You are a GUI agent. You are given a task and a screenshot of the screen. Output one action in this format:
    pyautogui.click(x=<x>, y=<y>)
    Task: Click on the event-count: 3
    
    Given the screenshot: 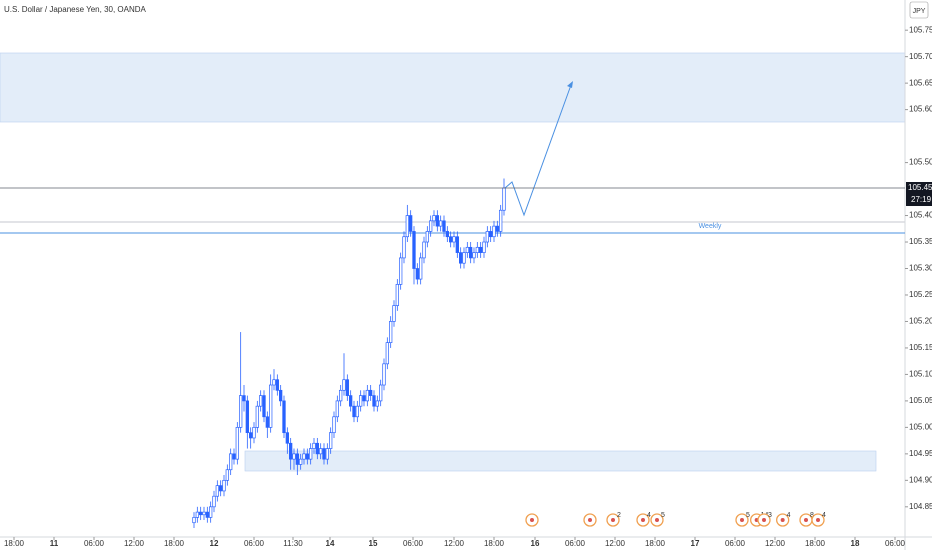 What is the action you would take?
    pyautogui.click(x=770, y=515)
    